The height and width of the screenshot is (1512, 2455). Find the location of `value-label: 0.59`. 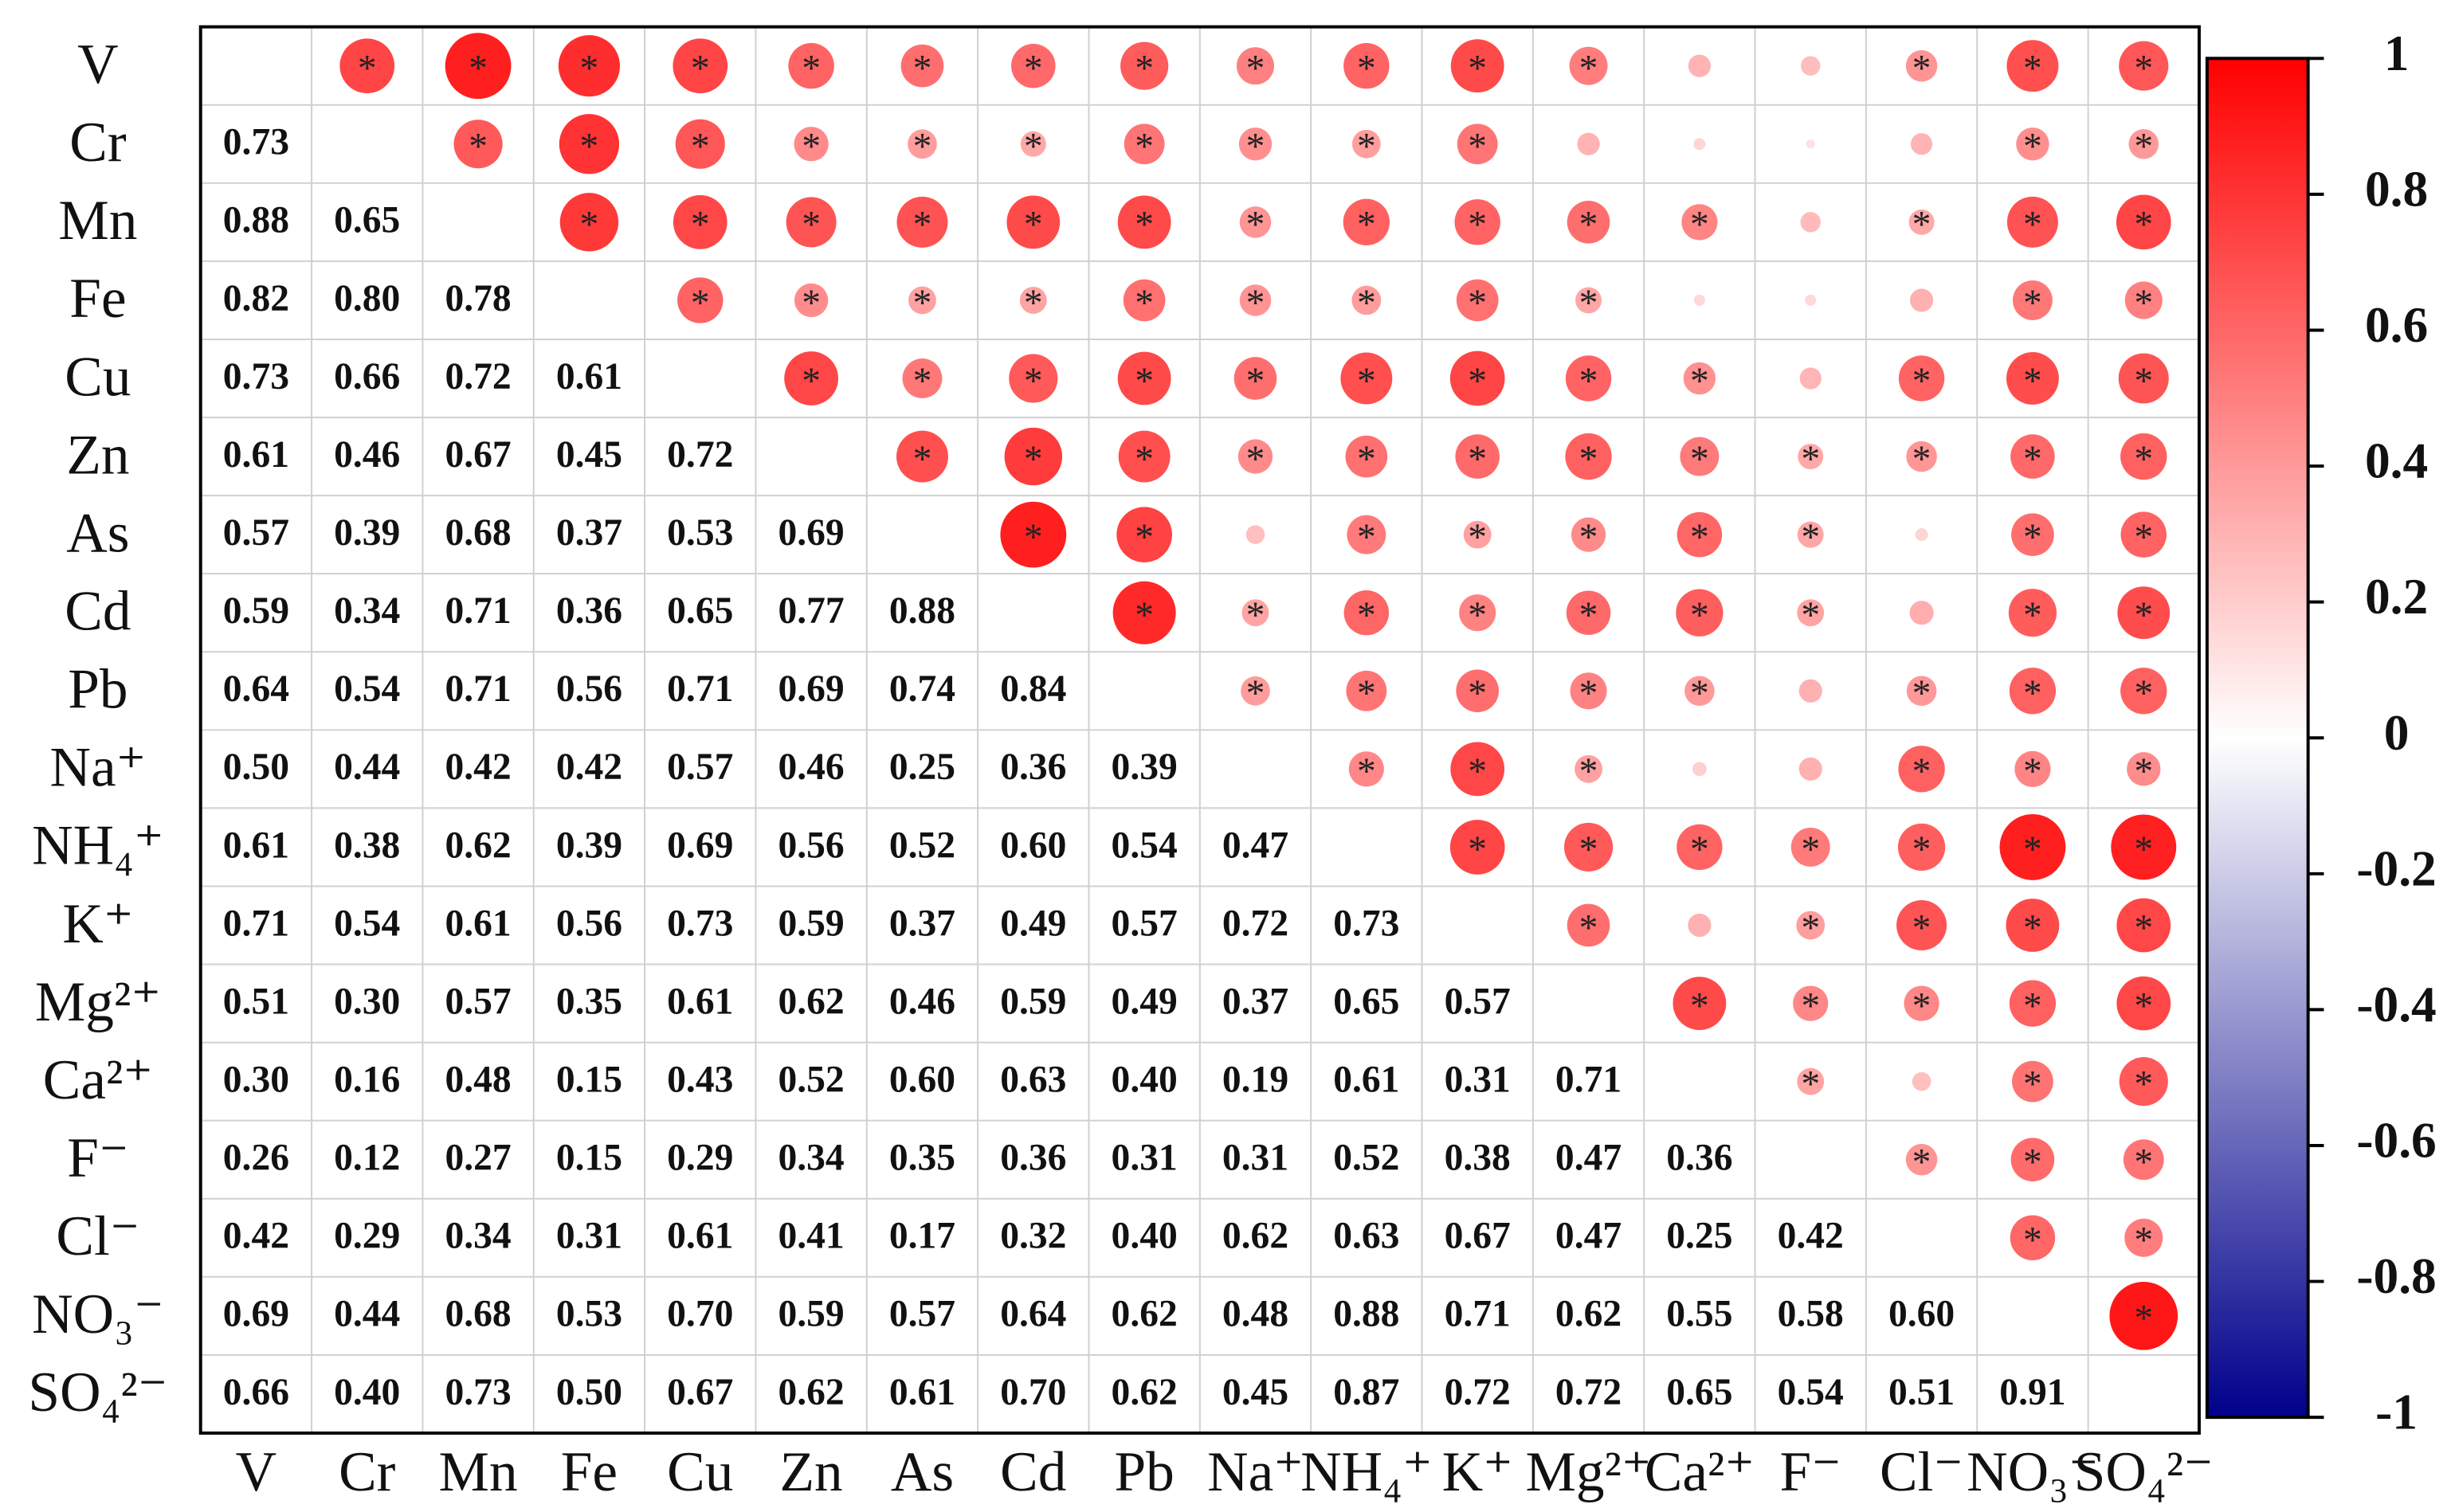

value-label: 0.59 is located at coordinates (811, 924).